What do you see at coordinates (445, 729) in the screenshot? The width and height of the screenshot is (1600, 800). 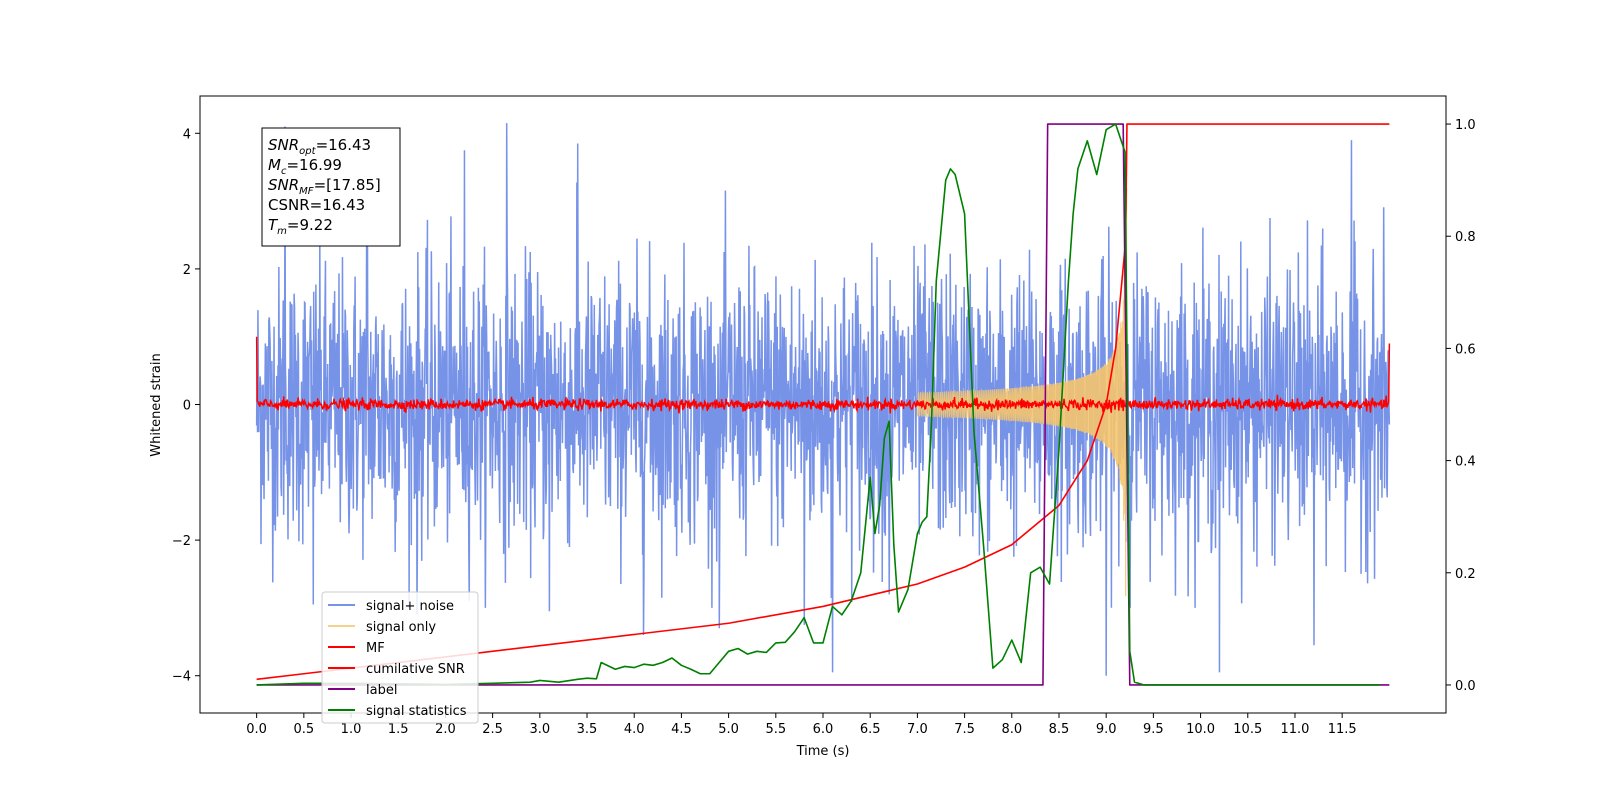 I see `x-tick-label: 2.0` at bounding box center [445, 729].